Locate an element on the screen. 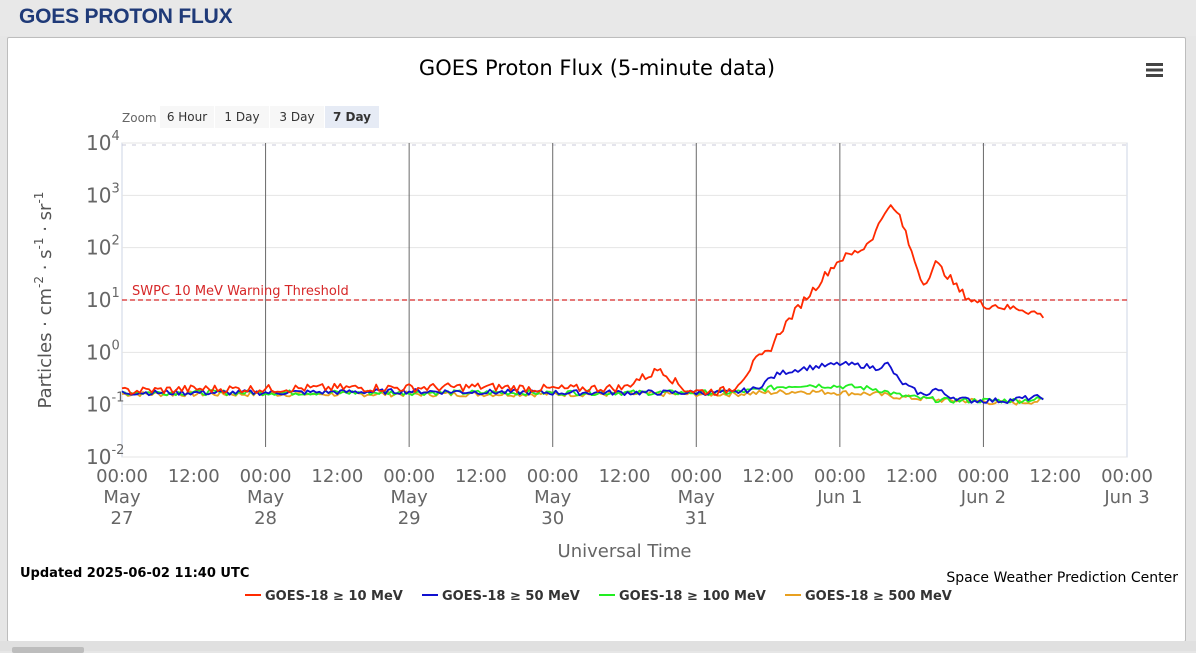 This screenshot has height=653, width=1196. updated-timestamp: Updated 2025-06-02 11:40 UTC is located at coordinates (135, 573).